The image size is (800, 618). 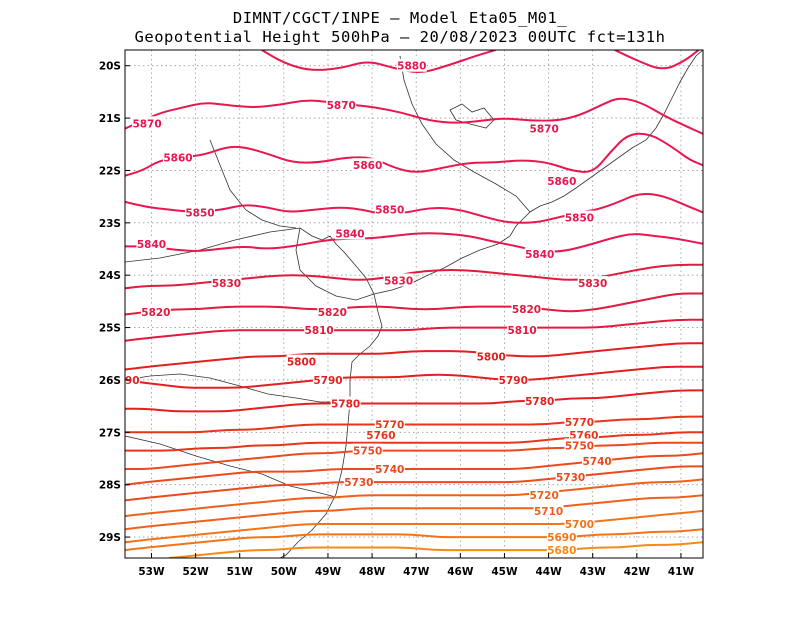 I want to click on lon-tick-label: 50W, so click(x=284, y=572).